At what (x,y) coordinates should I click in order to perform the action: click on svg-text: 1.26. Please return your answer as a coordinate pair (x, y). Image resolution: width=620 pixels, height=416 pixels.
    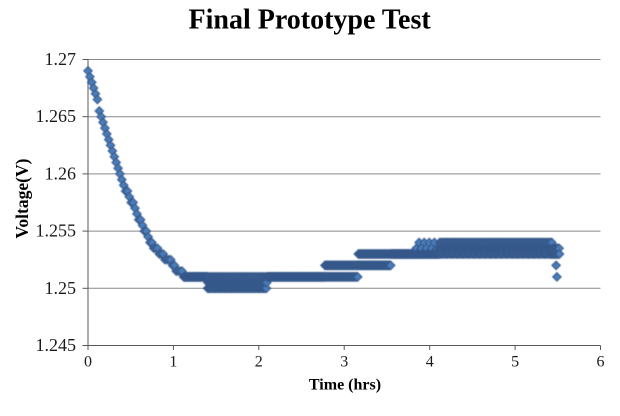
    Looking at the image, I should click on (61, 173).